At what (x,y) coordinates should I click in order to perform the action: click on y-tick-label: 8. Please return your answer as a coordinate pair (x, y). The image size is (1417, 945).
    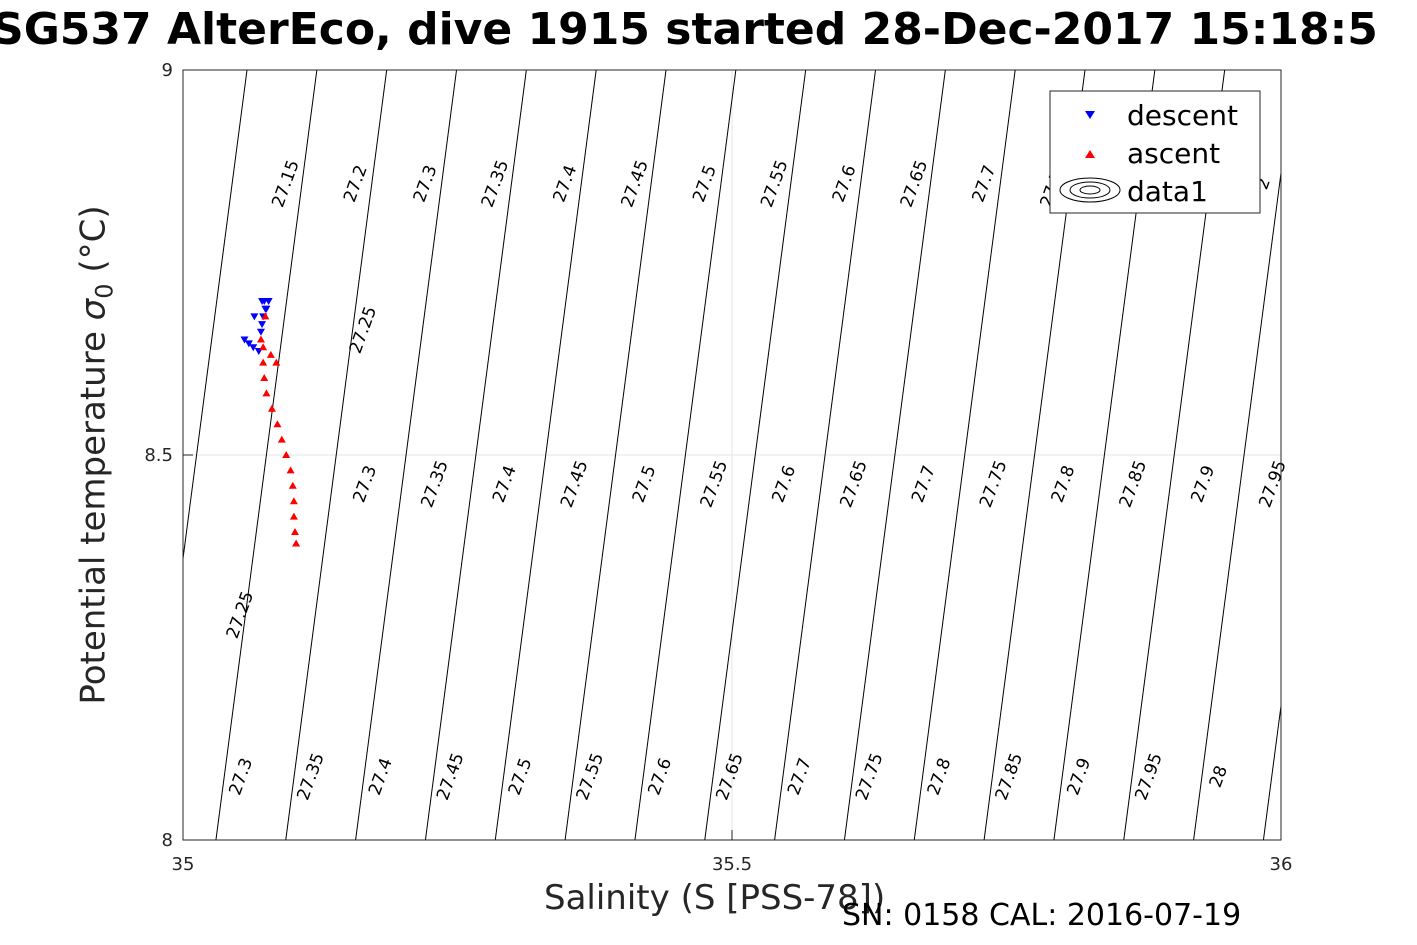
    Looking at the image, I should click on (167, 840).